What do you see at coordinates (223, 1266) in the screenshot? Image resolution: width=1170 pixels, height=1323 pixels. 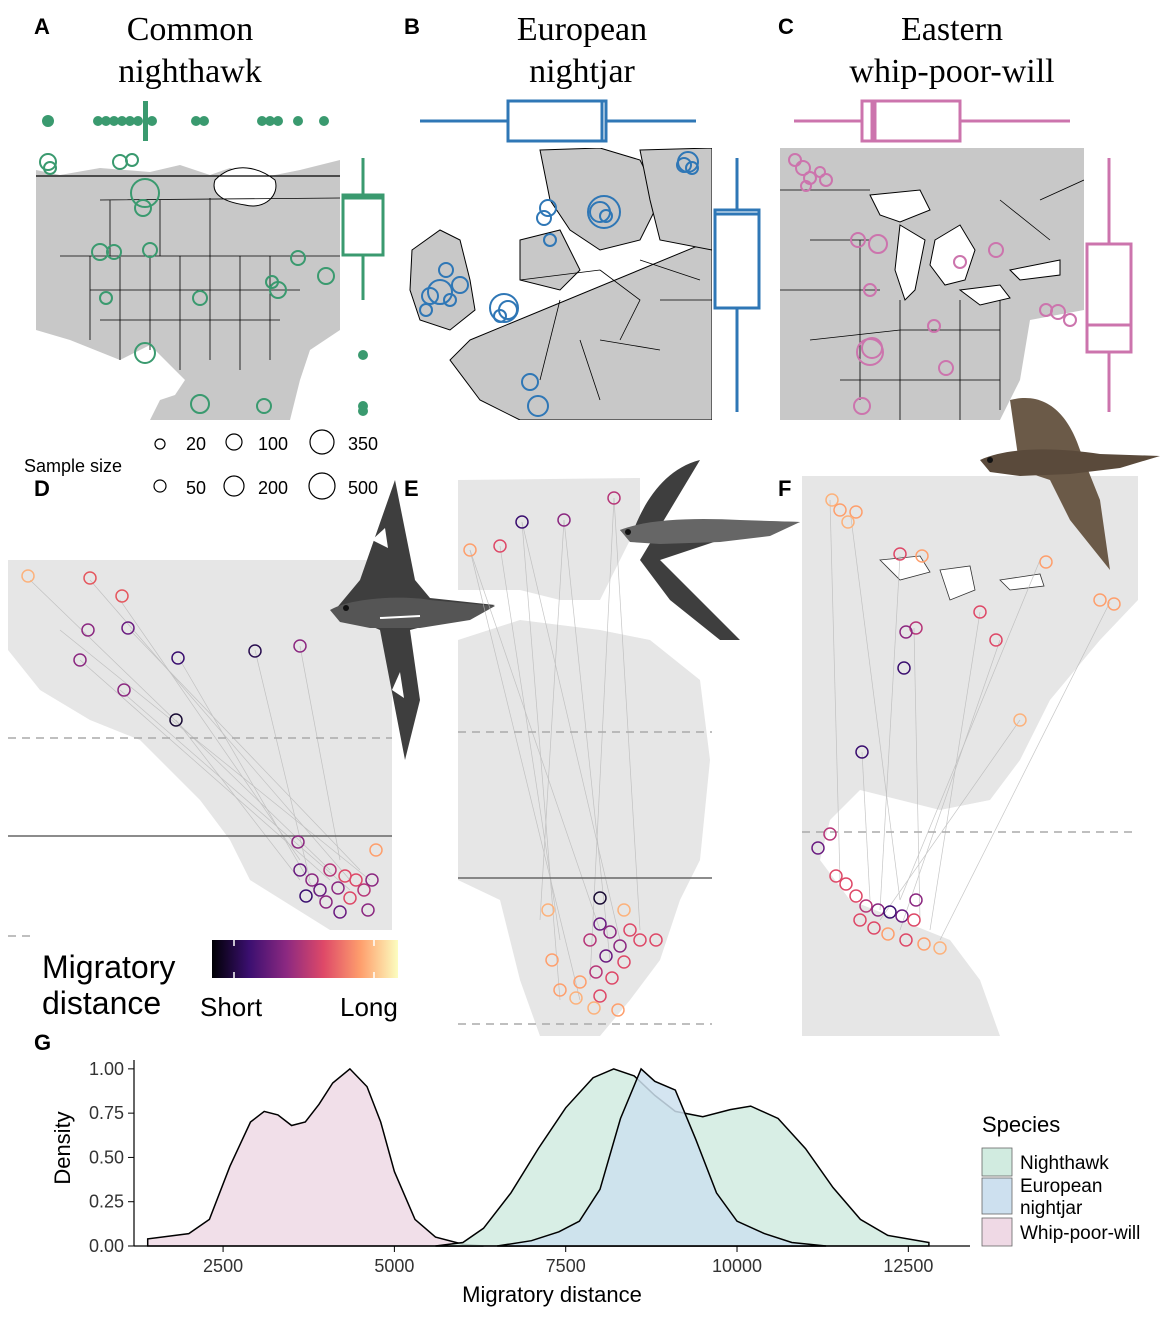 I see `x-tick-label: 2500` at bounding box center [223, 1266].